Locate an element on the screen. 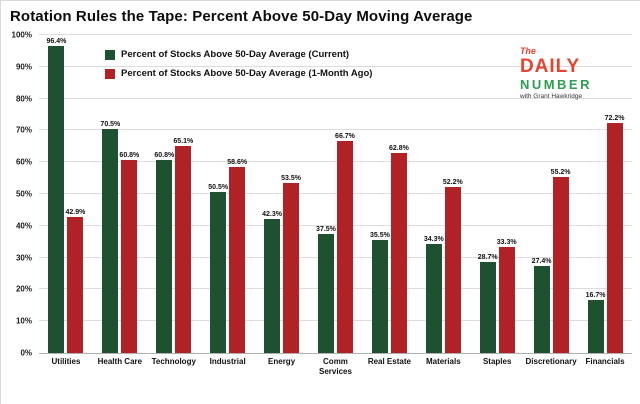  bar: 65.1% is located at coordinates (183, 245).